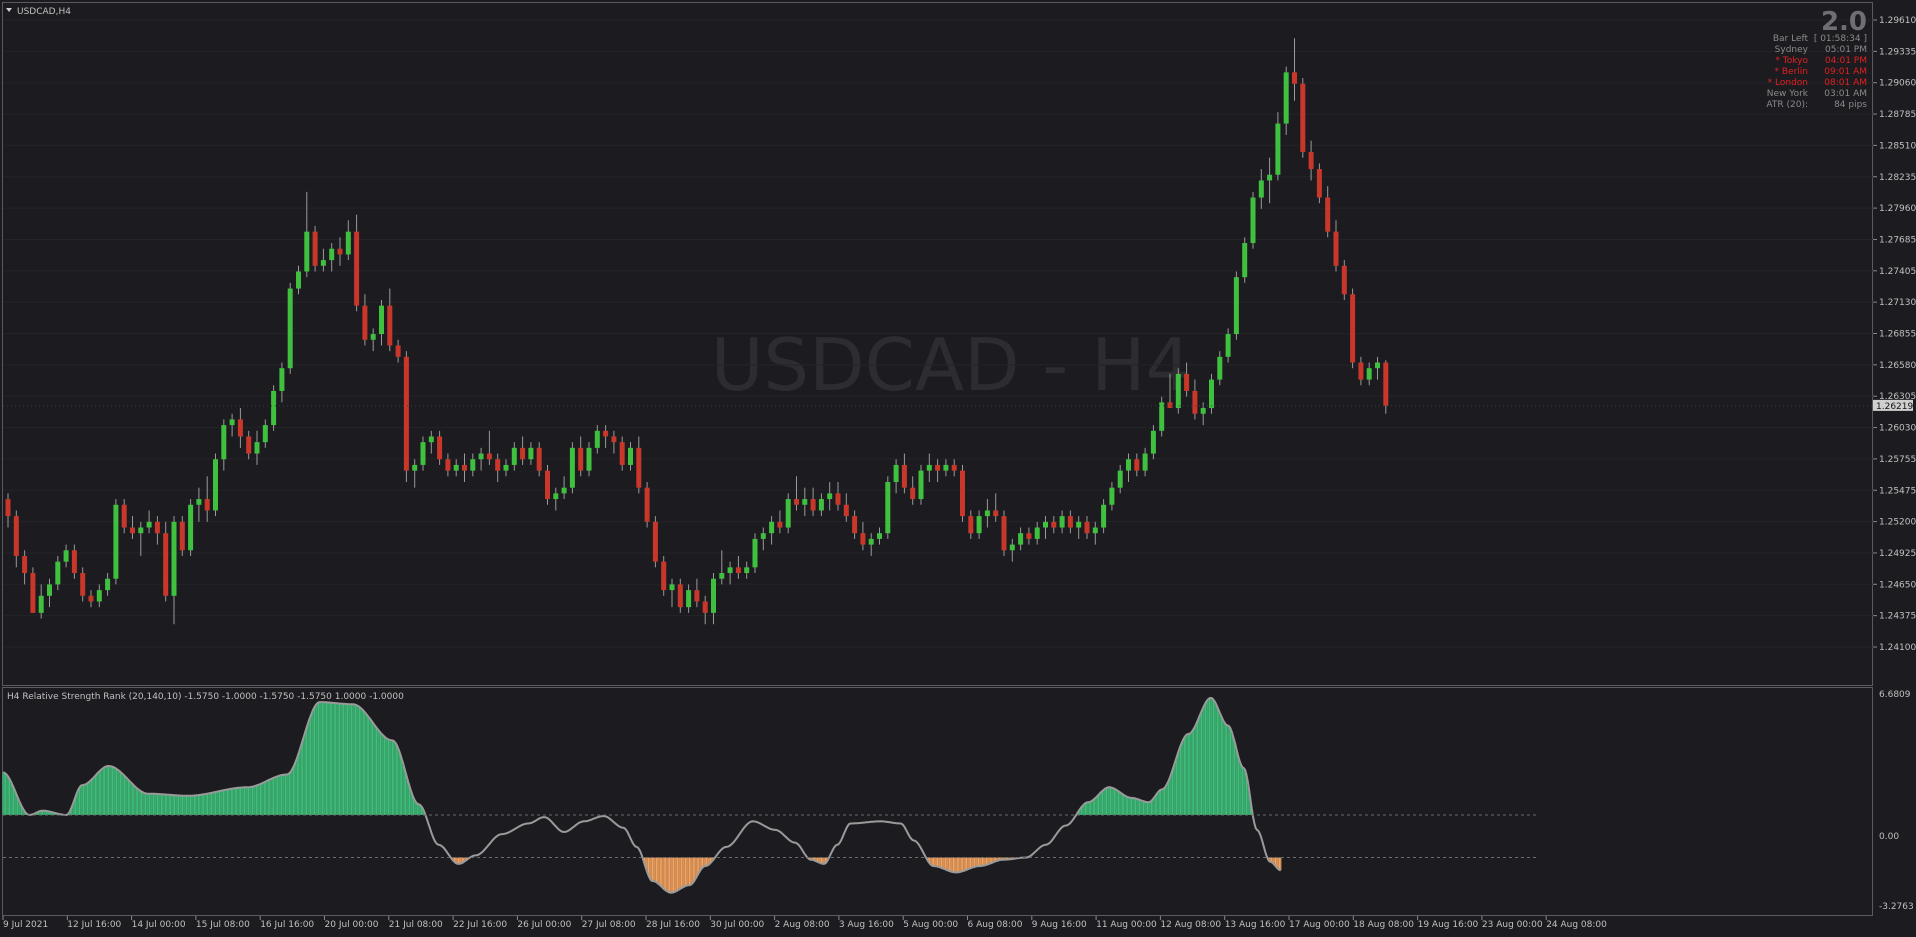 Image resolution: width=1916 pixels, height=937 pixels. Describe the element at coordinates (1897, 397) in the screenshot. I see `price-tick-label: 1.26305` at that location.